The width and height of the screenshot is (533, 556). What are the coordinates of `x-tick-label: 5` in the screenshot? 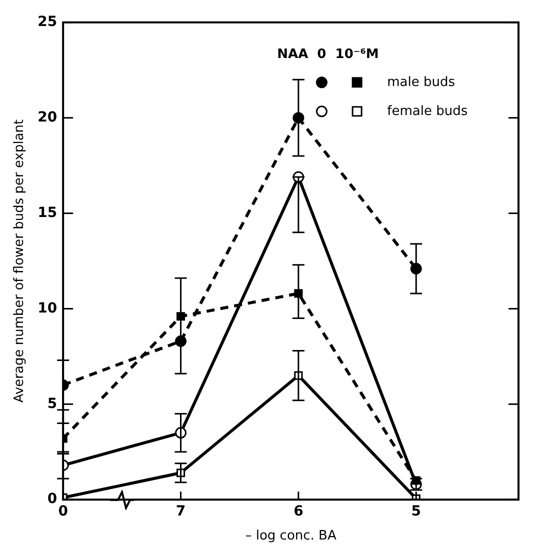 It's located at (416, 512).